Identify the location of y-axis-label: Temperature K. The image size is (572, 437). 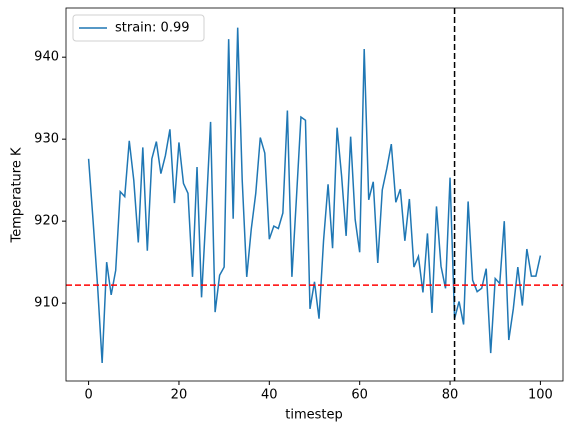
(17, 195).